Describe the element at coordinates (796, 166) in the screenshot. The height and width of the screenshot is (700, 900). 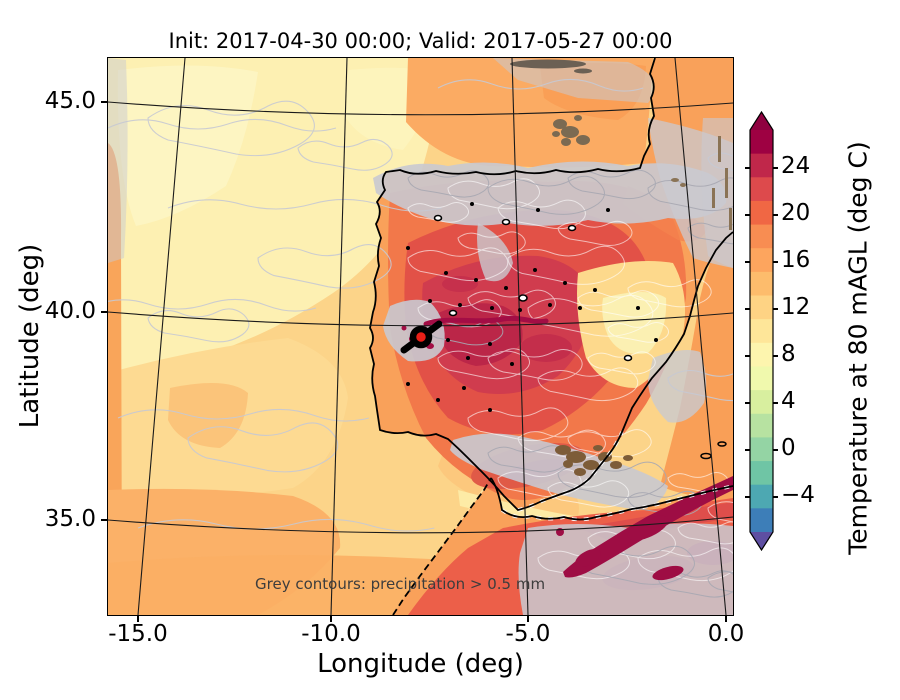
I see `colorbar-tick-label: 24` at that location.